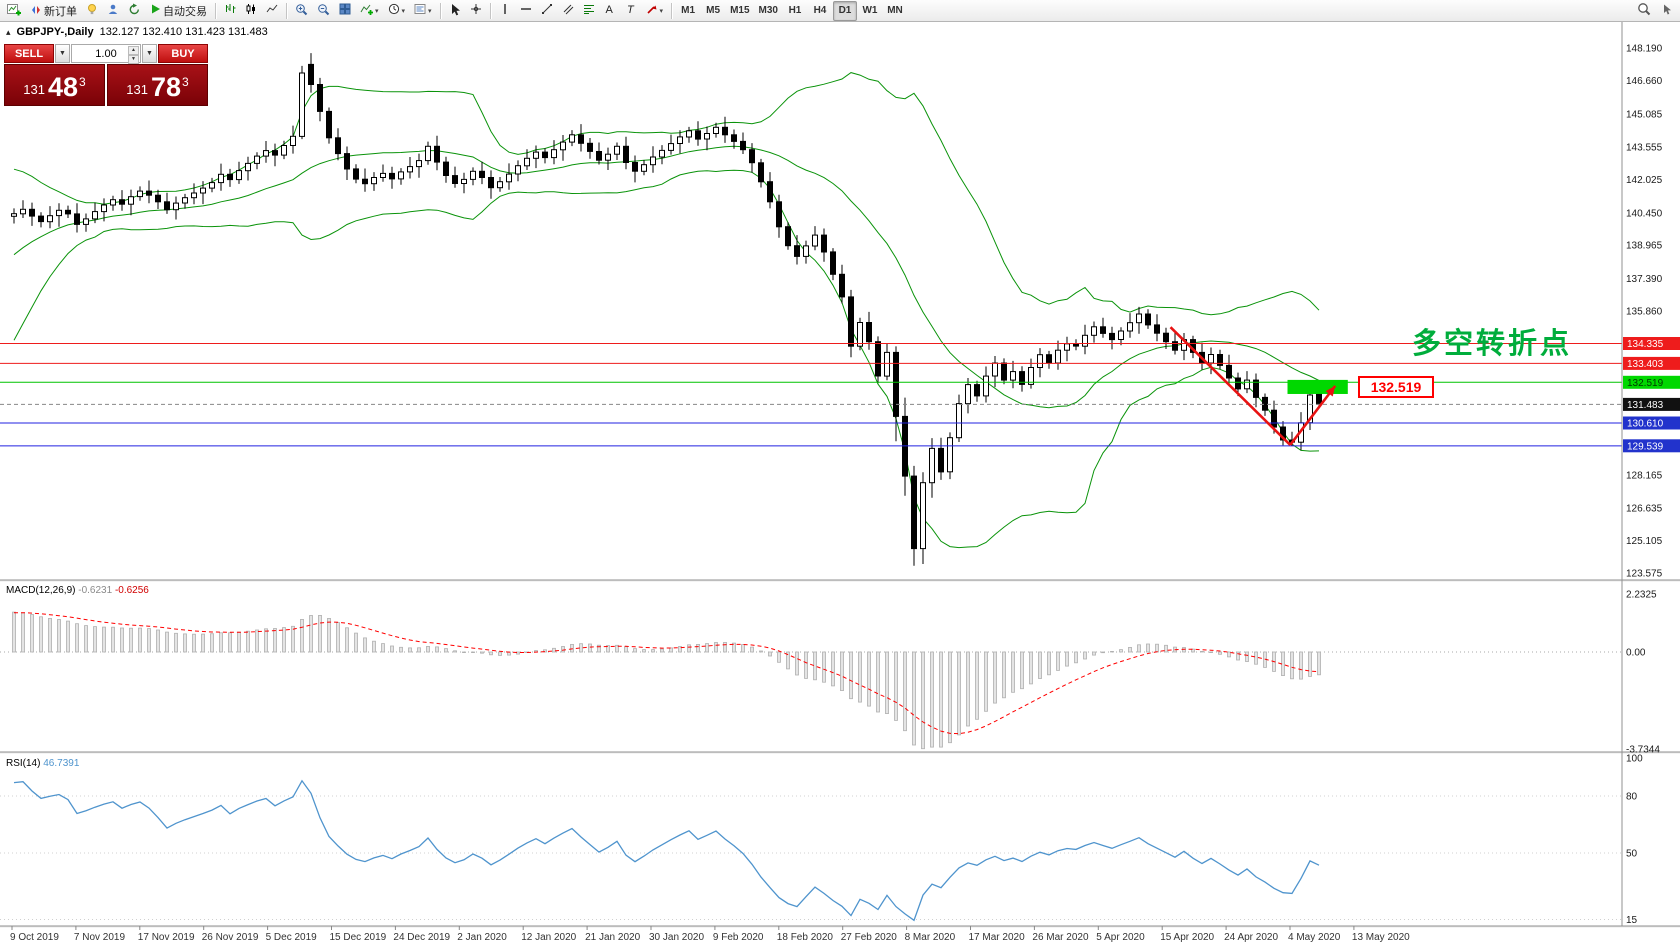 This screenshot has width=1680, height=946. I want to click on cursor-button, so click(455, 11).